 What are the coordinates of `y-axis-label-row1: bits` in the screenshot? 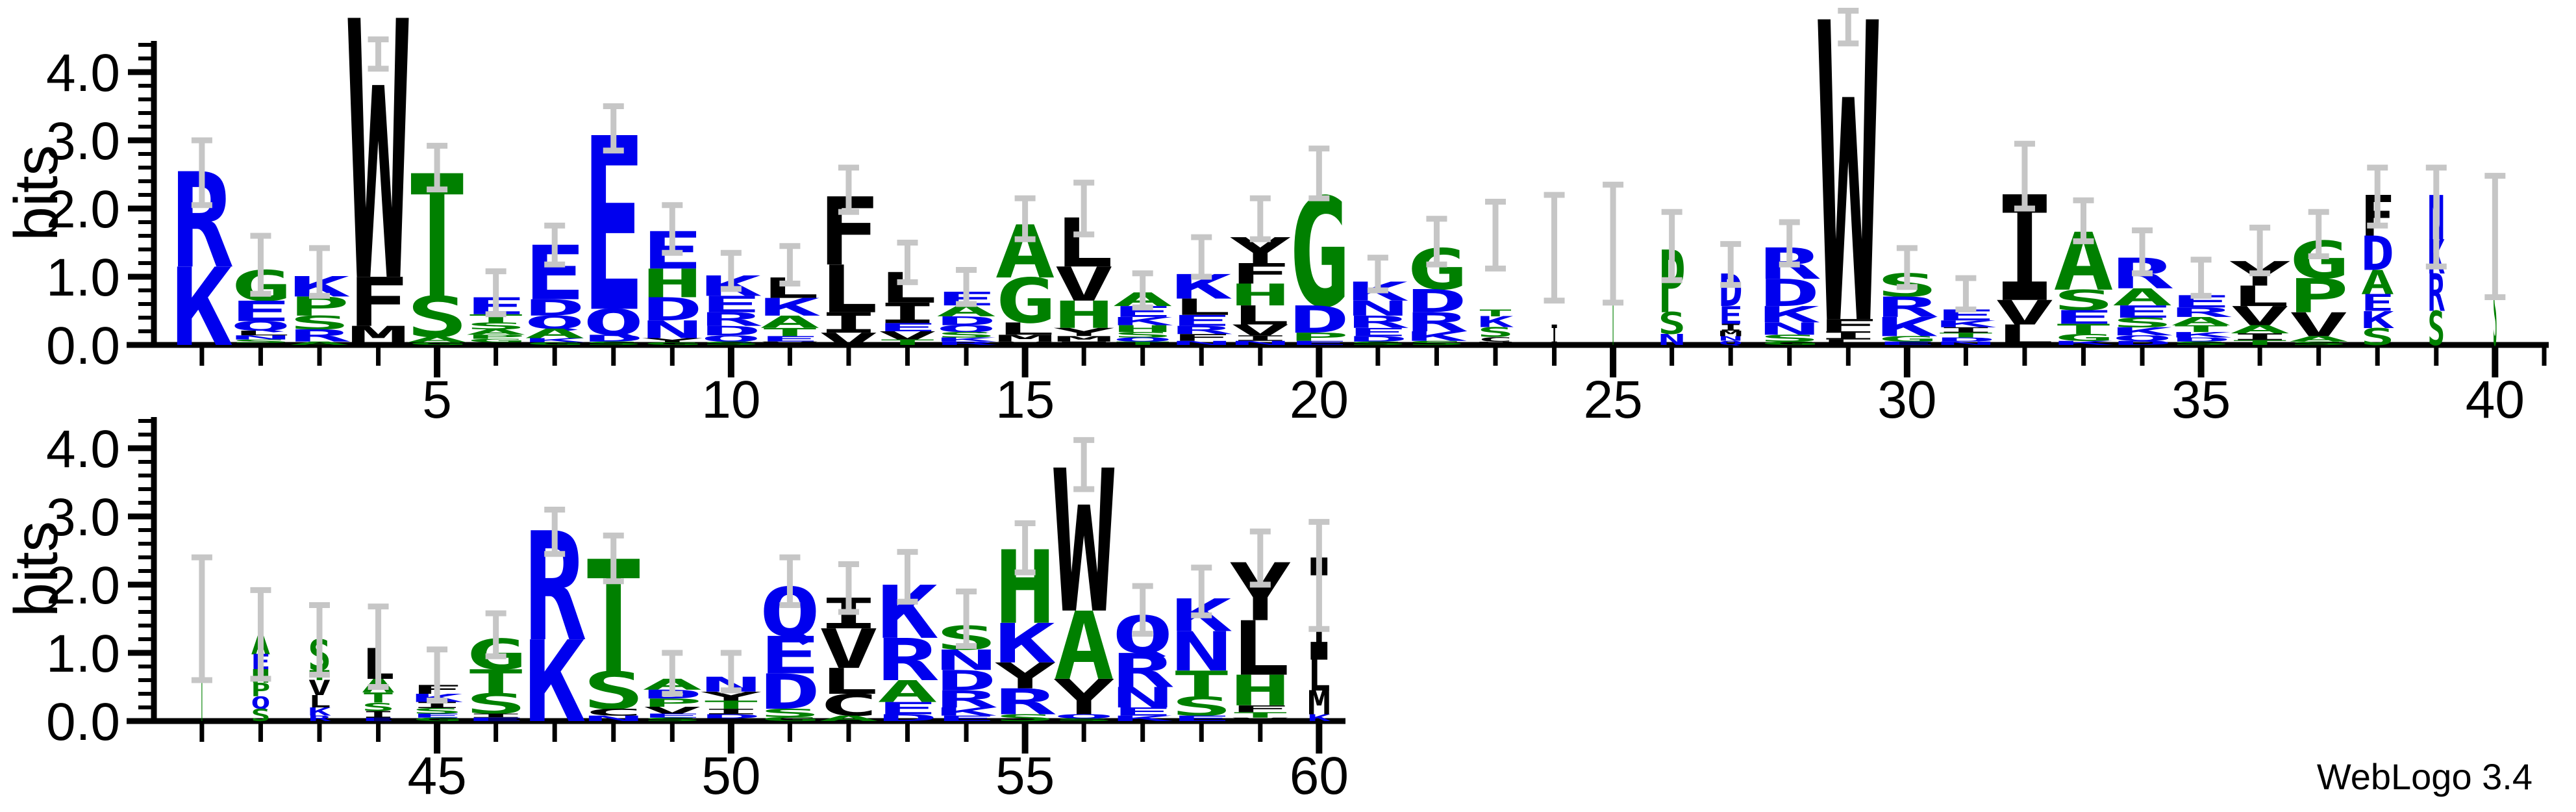 It's located at (36, 193).